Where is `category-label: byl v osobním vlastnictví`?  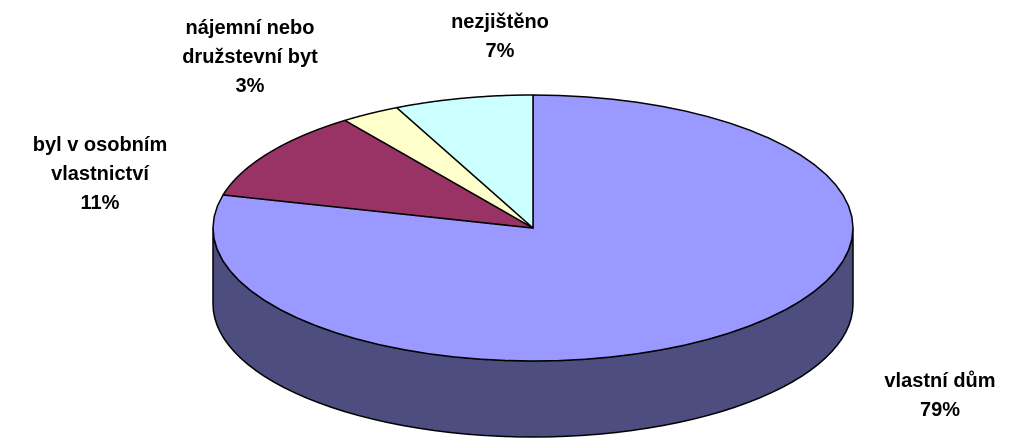
category-label: byl v osobním vlastnictví is located at coordinates (100, 159).